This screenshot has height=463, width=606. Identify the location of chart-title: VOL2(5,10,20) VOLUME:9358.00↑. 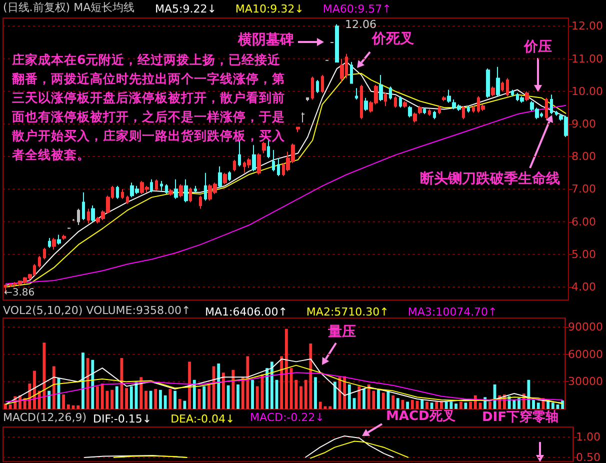
(97, 310).